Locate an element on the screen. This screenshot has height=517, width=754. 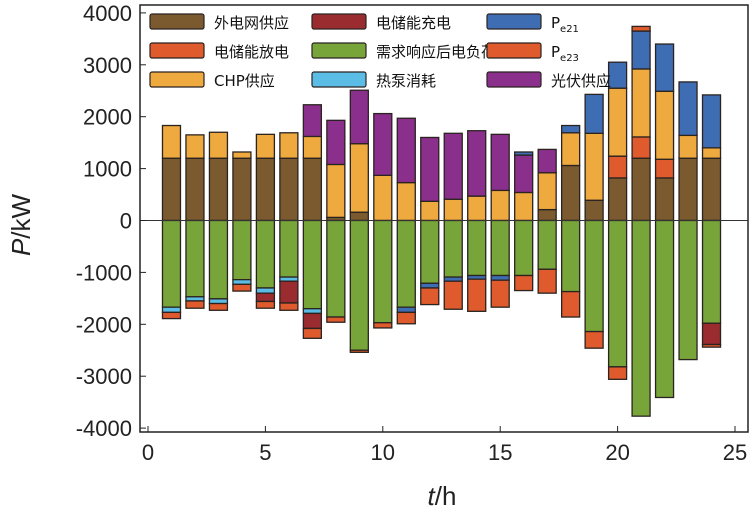
bar-segment-Pe23-h1 is located at coordinates (171, 315).